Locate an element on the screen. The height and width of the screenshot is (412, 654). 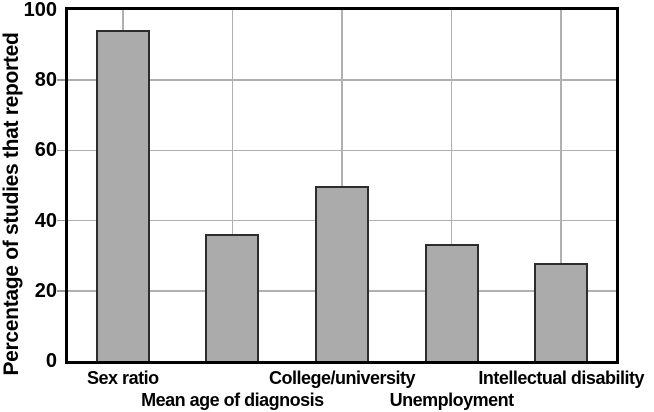
bar-mean-age-of-diagnosis is located at coordinates (232, 297).